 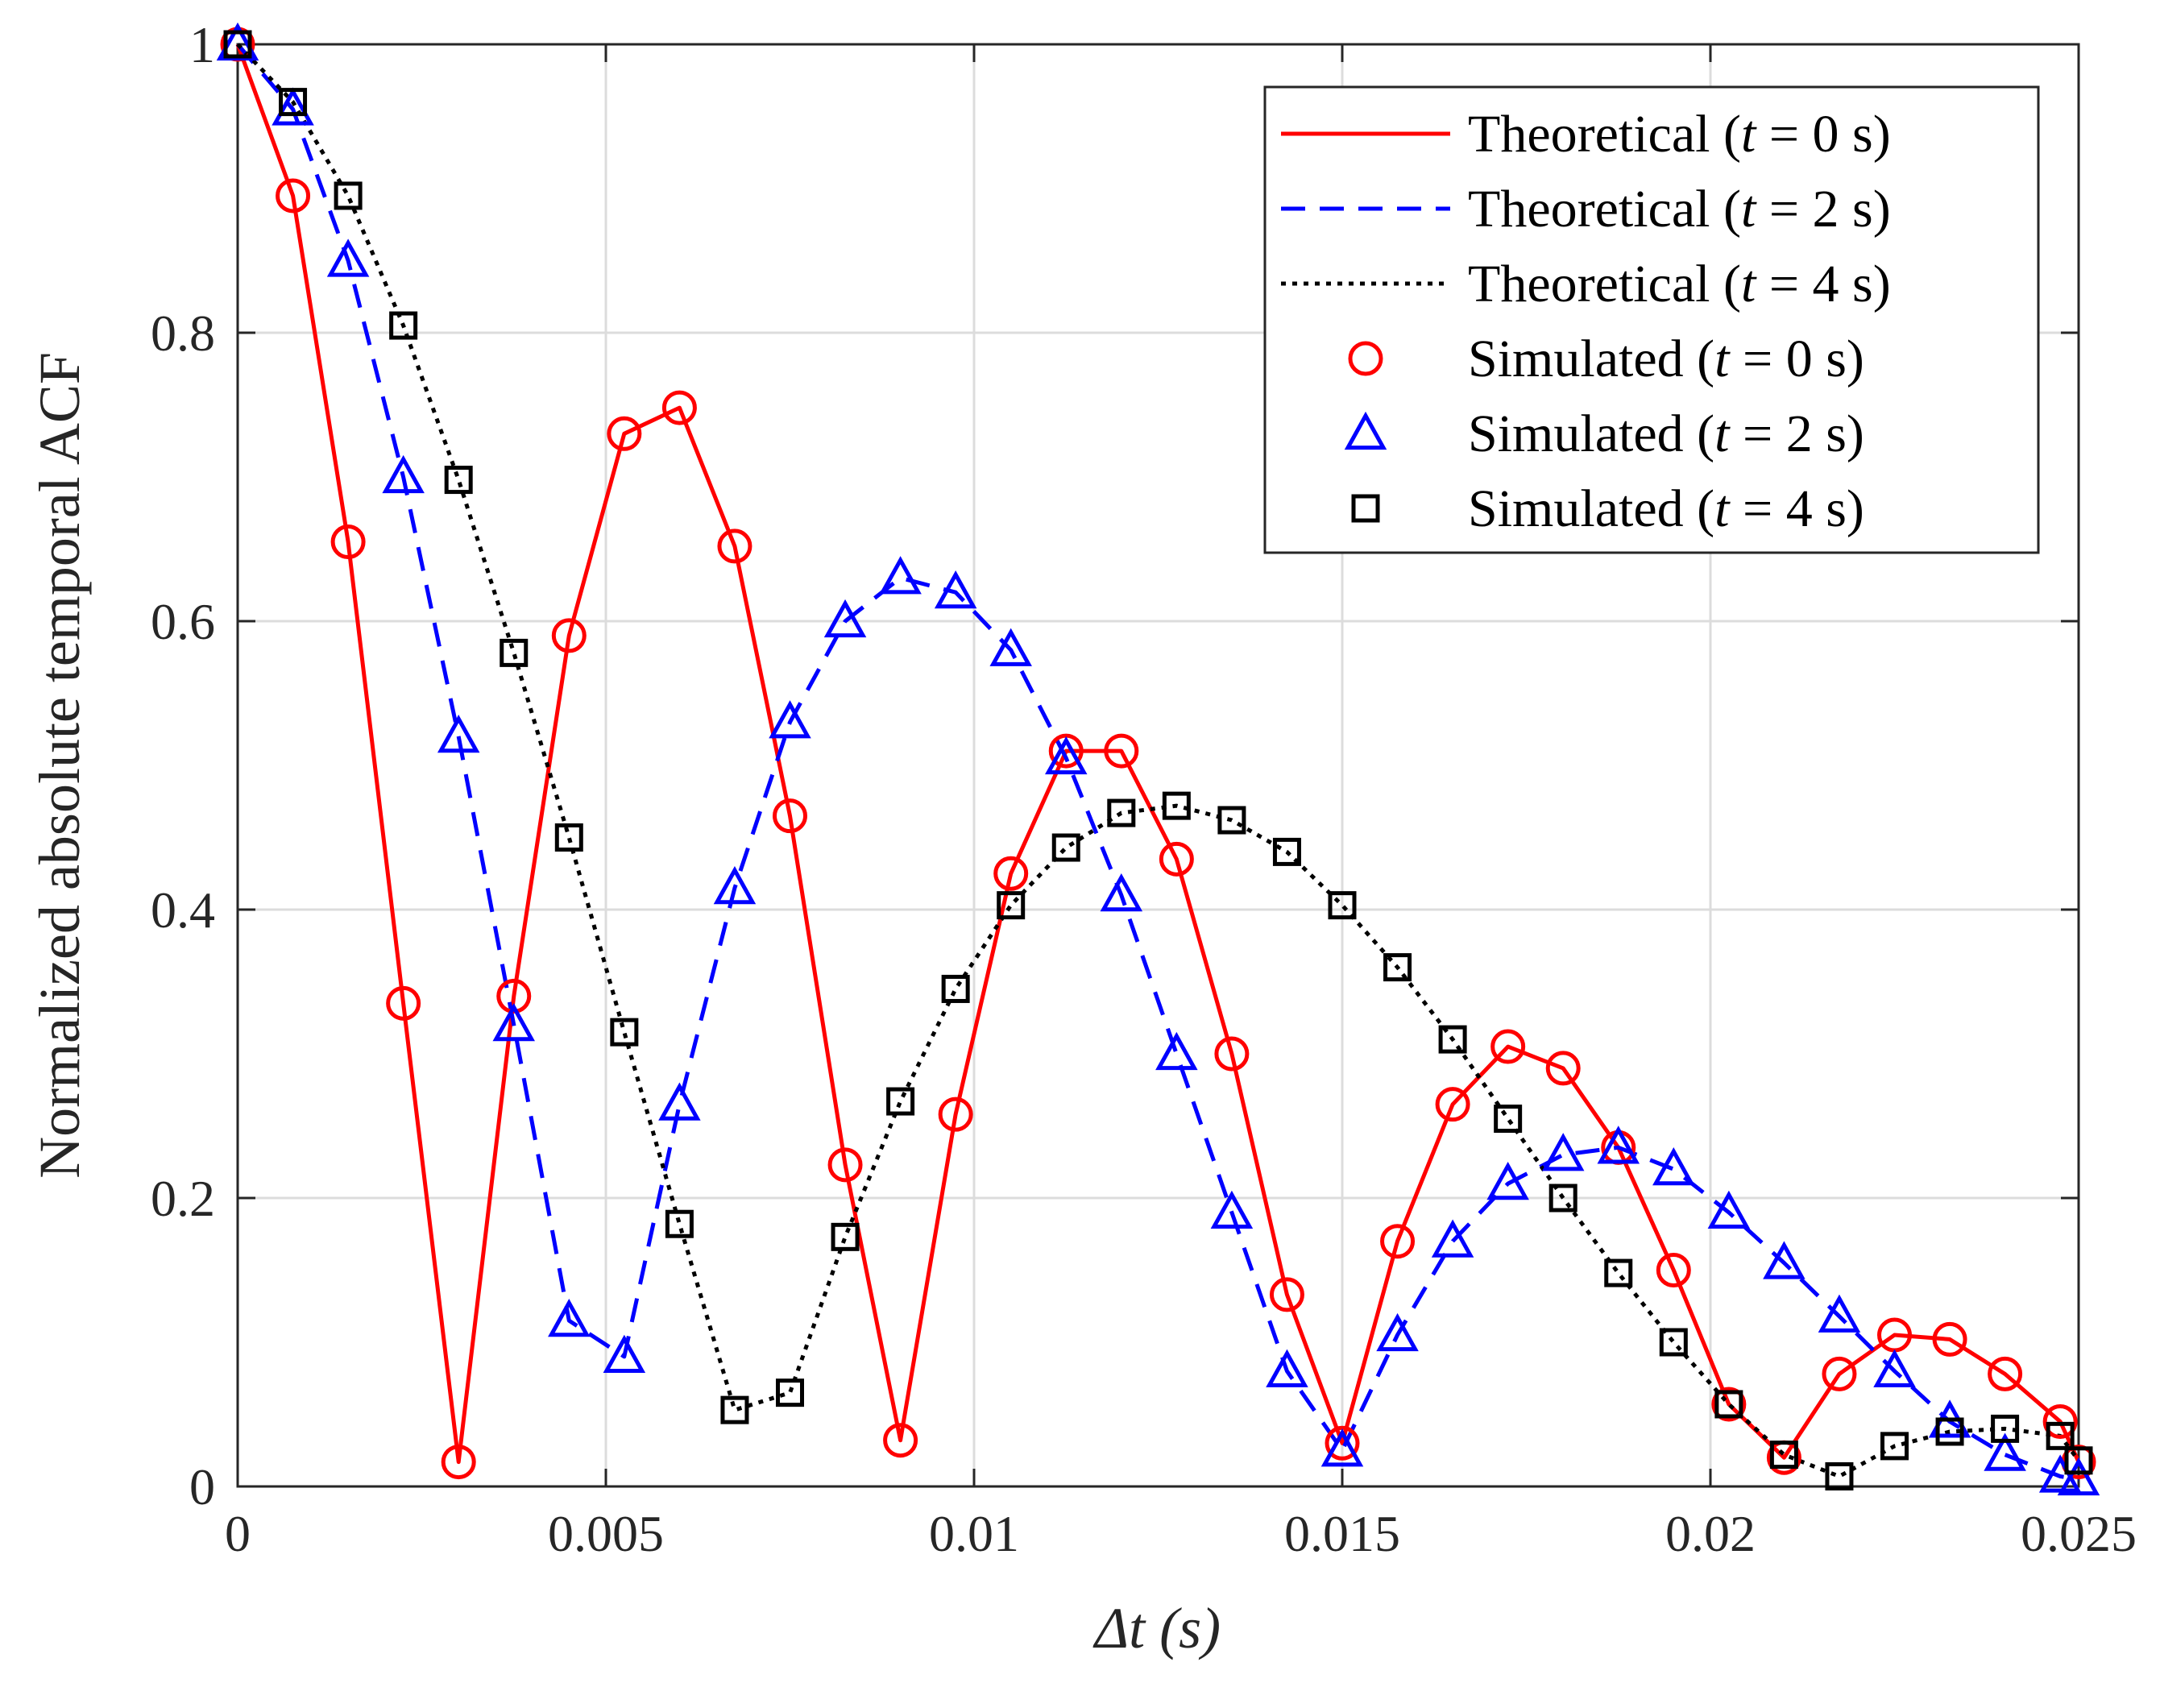 I want to click on x-axis-title: Δt (s), so click(x=1156, y=1628).